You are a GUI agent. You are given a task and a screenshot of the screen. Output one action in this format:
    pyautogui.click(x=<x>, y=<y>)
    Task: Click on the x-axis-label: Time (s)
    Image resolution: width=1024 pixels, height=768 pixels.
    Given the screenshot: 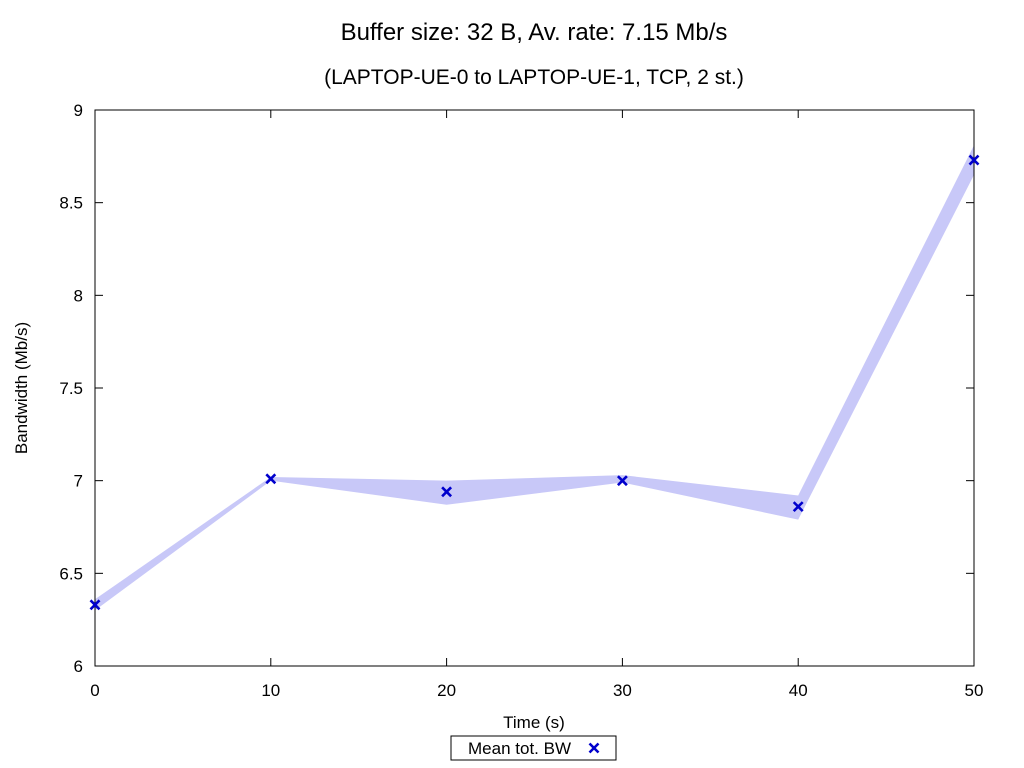 What is the action you would take?
    pyautogui.click(x=534, y=722)
    